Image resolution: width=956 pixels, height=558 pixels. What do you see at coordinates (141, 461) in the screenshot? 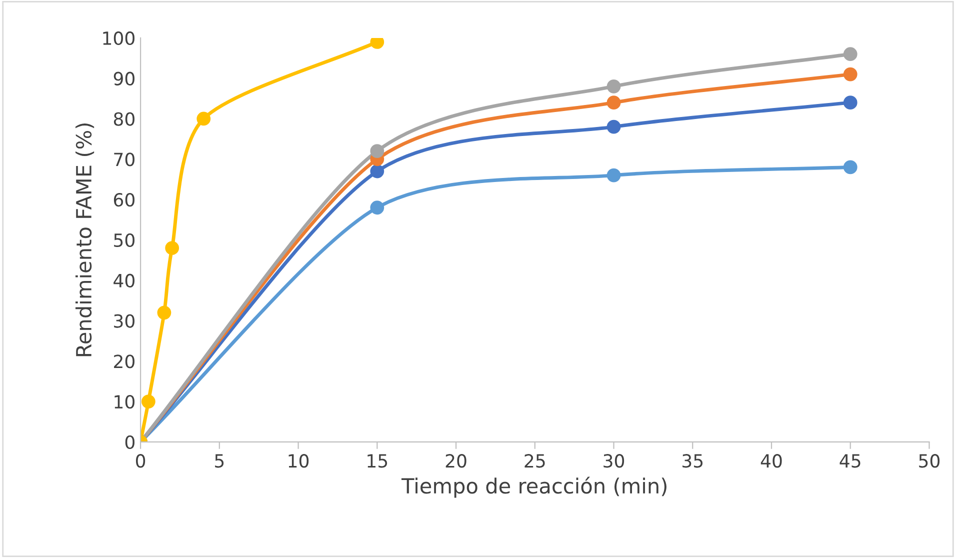
I see `x-tick-label: 0` at bounding box center [141, 461].